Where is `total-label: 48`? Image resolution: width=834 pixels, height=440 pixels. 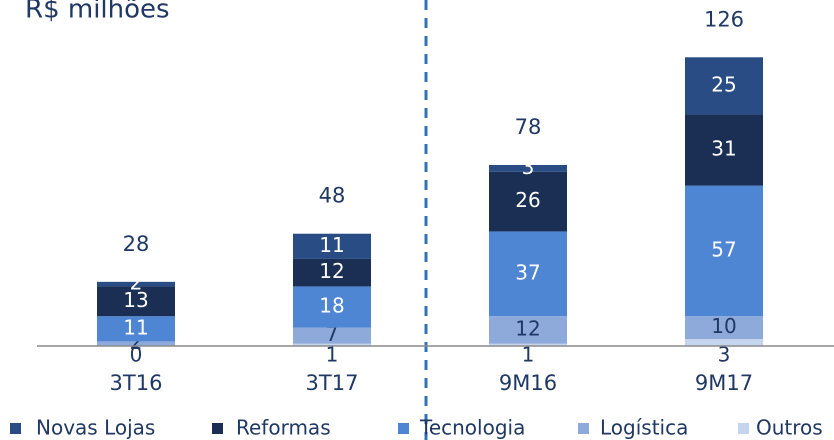
total-label: 48 is located at coordinates (332, 196).